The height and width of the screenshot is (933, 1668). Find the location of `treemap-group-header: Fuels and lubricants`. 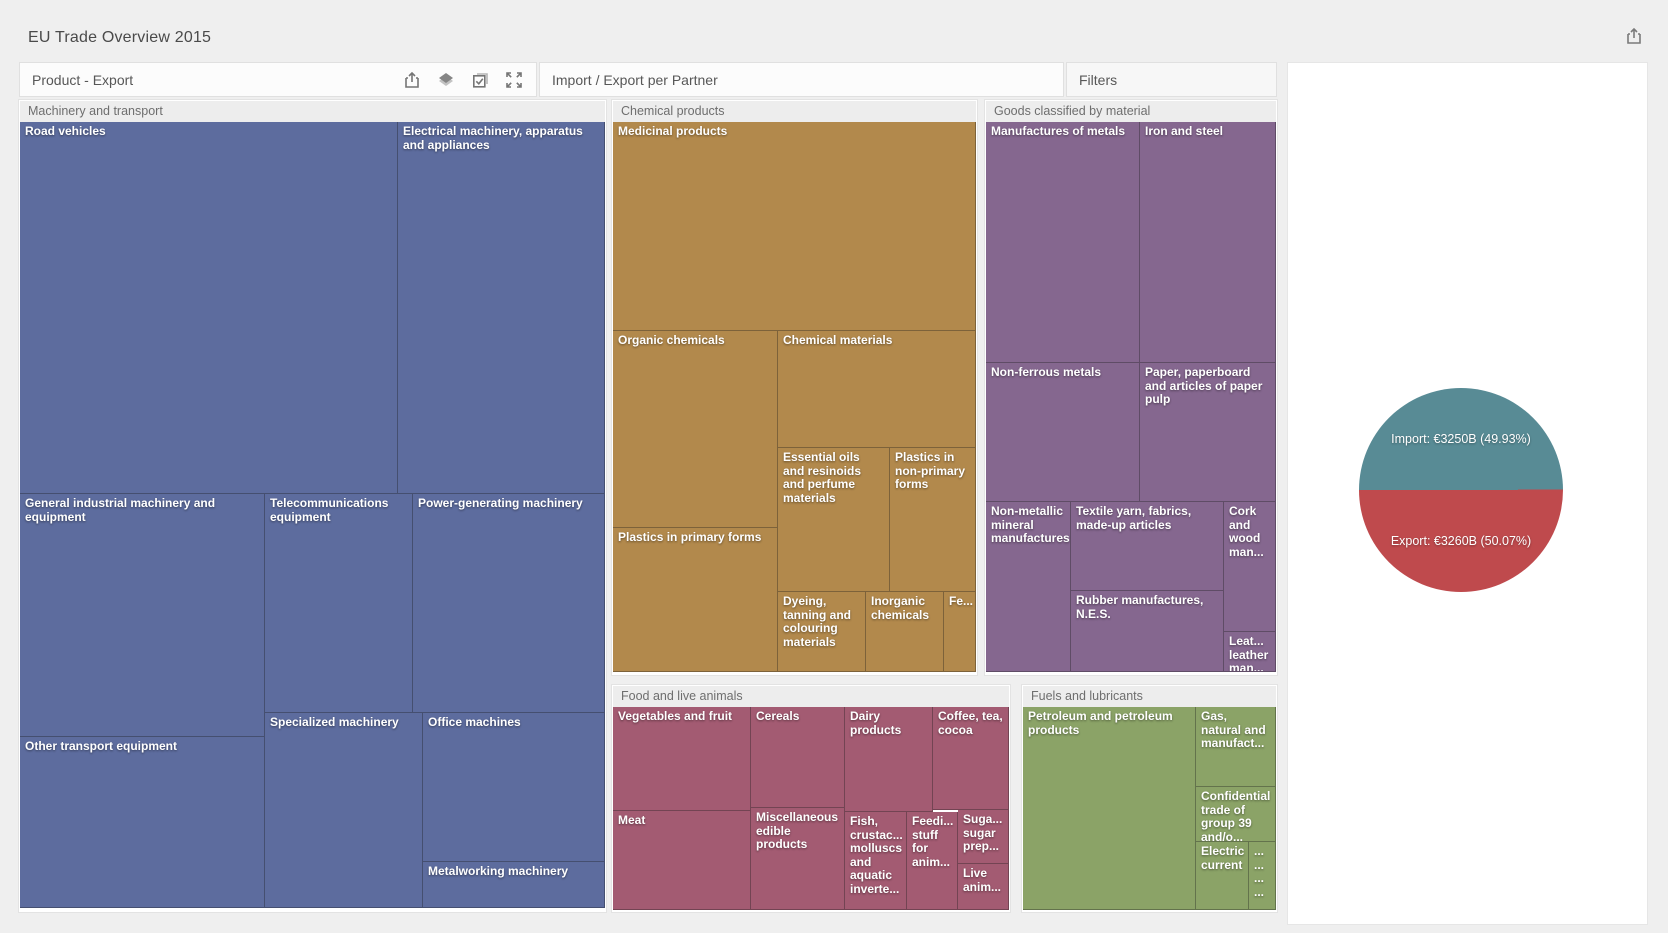

treemap-group-header: Fuels and lubricants is located at coordinates (1149, 696).